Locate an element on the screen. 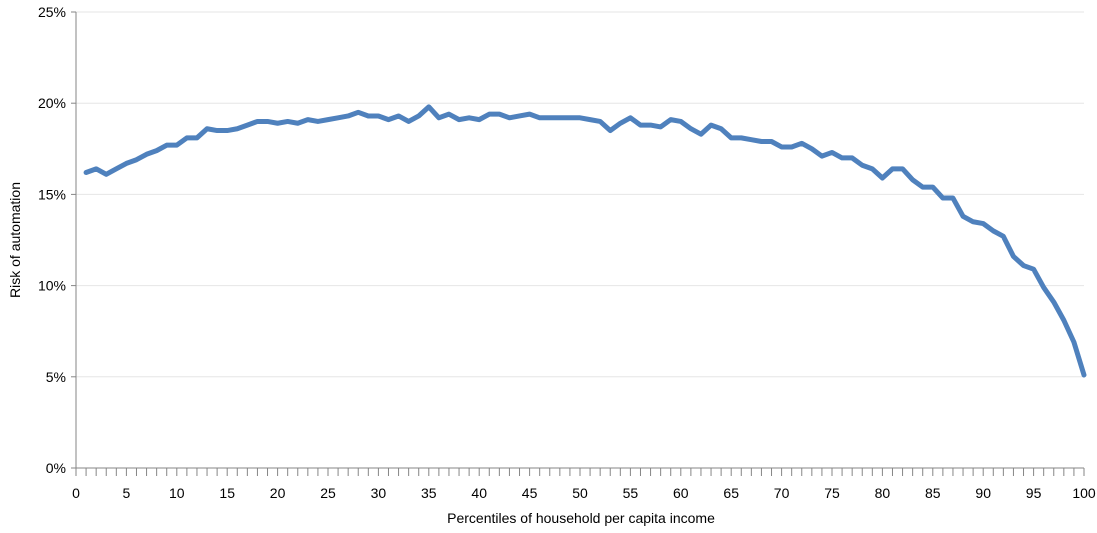 Image resolution: width=1097 pixels, height=533 pixels. x-tick-label: 45 is located at coordinates (530, 493).